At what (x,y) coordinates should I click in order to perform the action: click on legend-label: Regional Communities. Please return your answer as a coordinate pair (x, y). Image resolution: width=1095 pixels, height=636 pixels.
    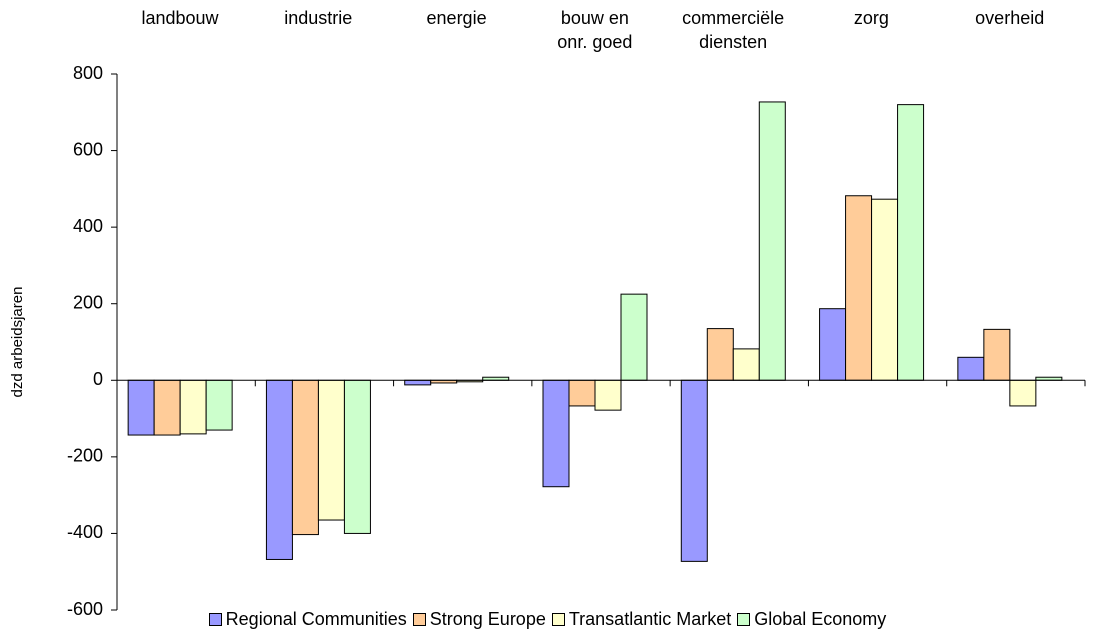
    Looking at the image, I should click on (316, 619).